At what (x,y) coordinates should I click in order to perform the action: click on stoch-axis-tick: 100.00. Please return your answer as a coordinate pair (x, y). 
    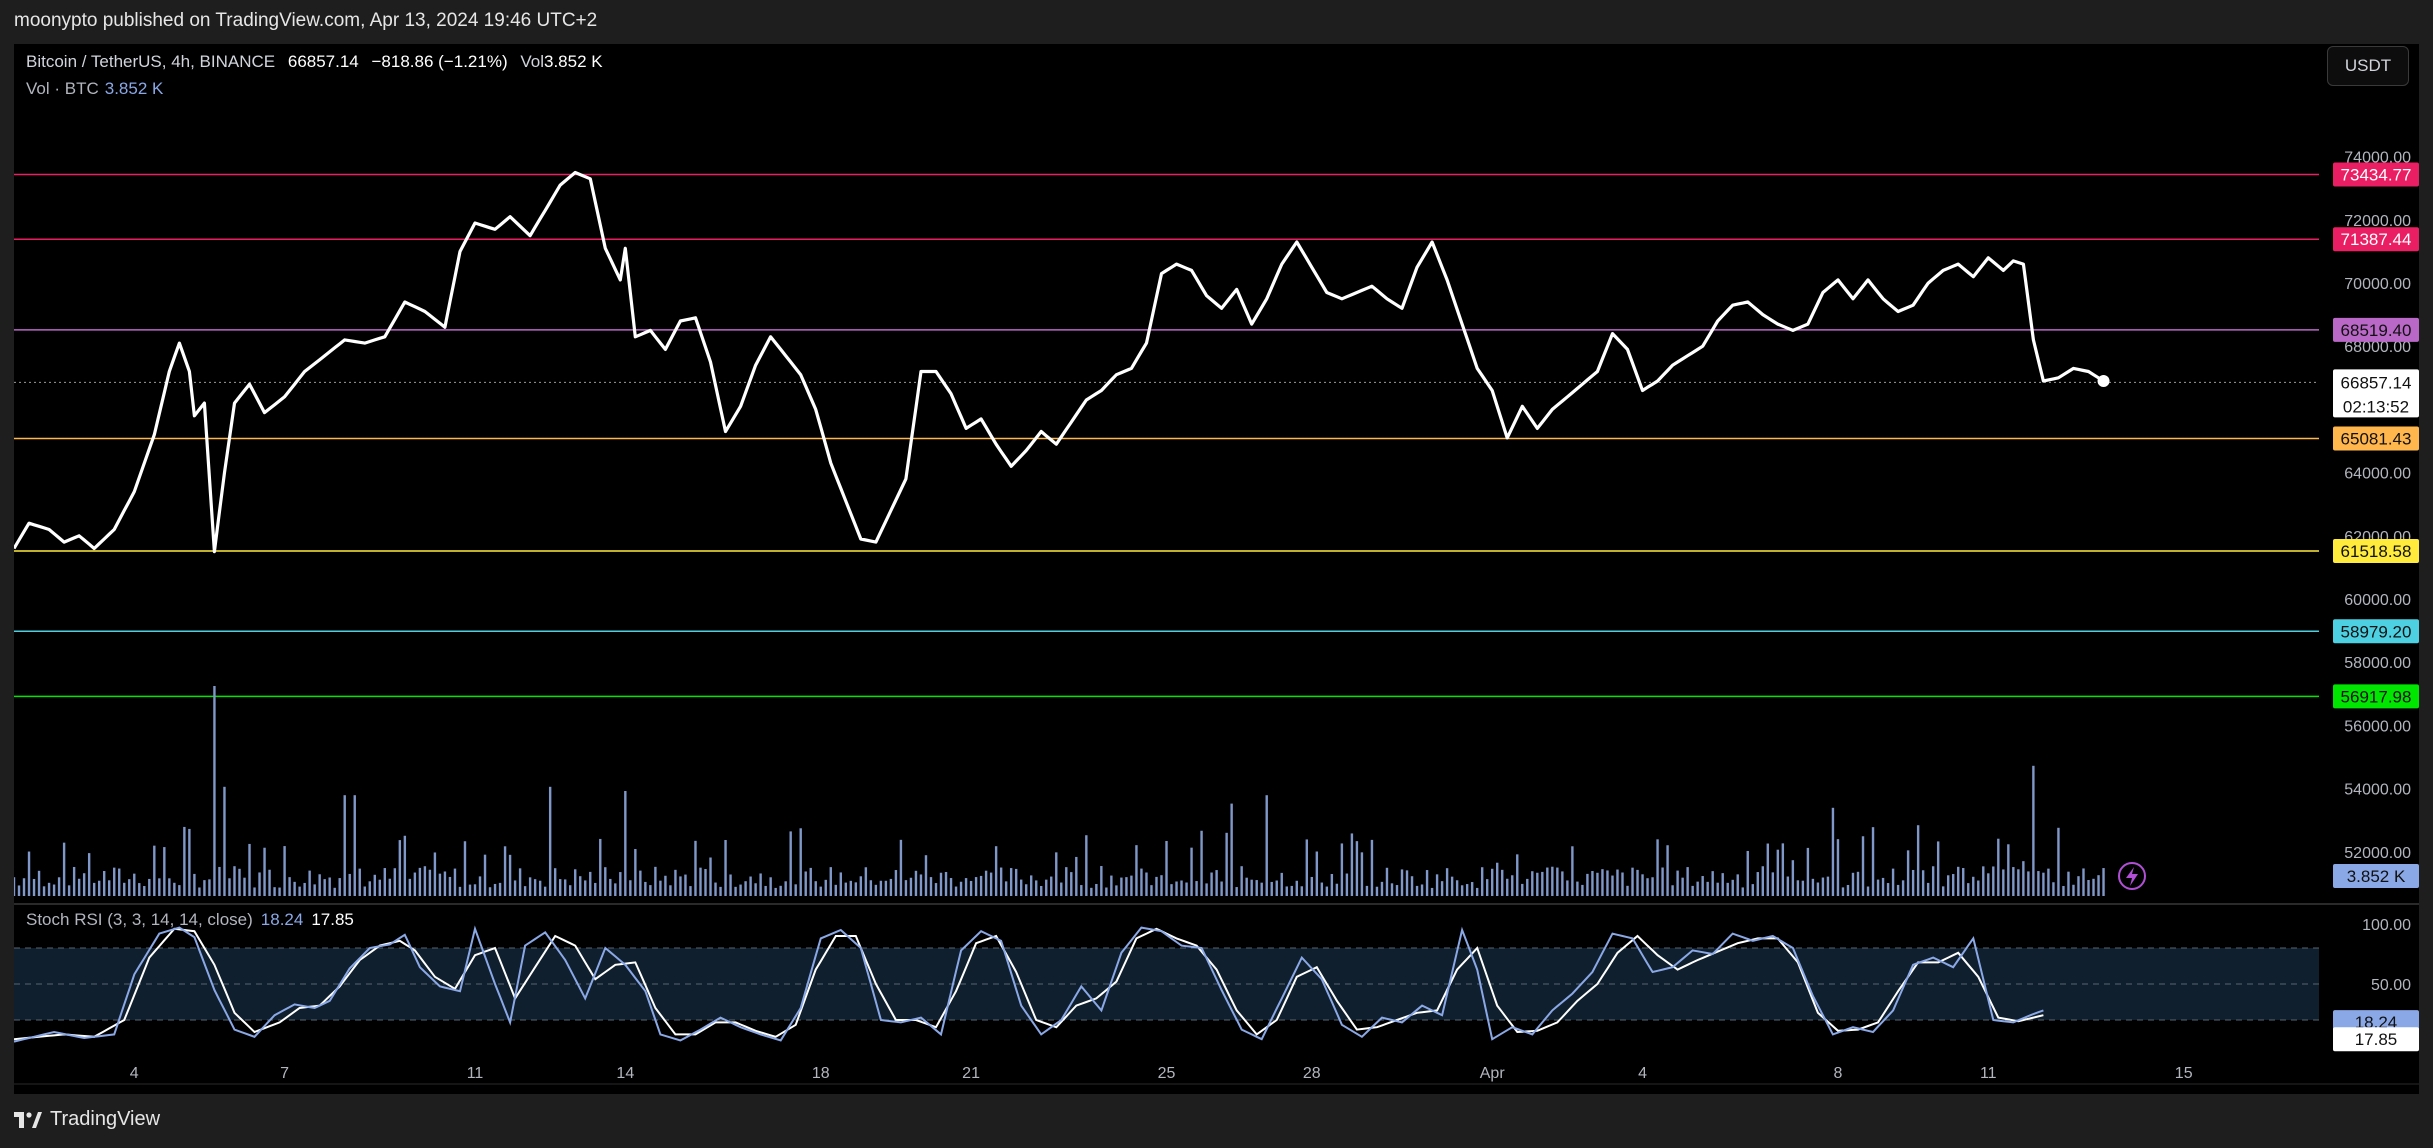
    Looking at the image, I should click on (2386, 925).